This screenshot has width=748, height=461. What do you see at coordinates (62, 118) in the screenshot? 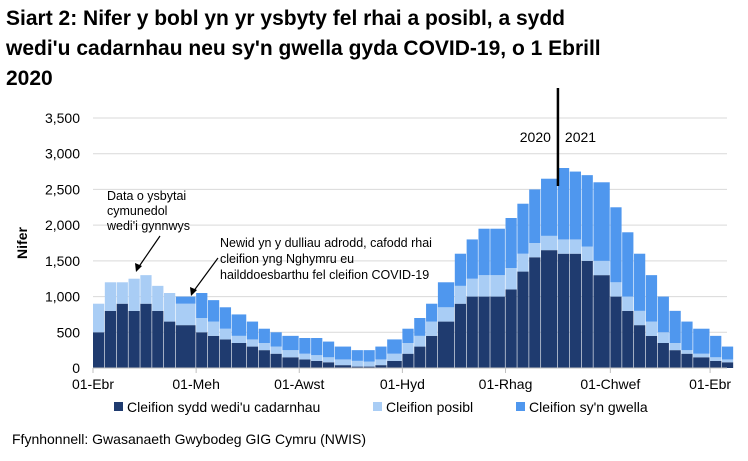
I see `y-tick-label: 3,500` at bounding box center [62, 118].